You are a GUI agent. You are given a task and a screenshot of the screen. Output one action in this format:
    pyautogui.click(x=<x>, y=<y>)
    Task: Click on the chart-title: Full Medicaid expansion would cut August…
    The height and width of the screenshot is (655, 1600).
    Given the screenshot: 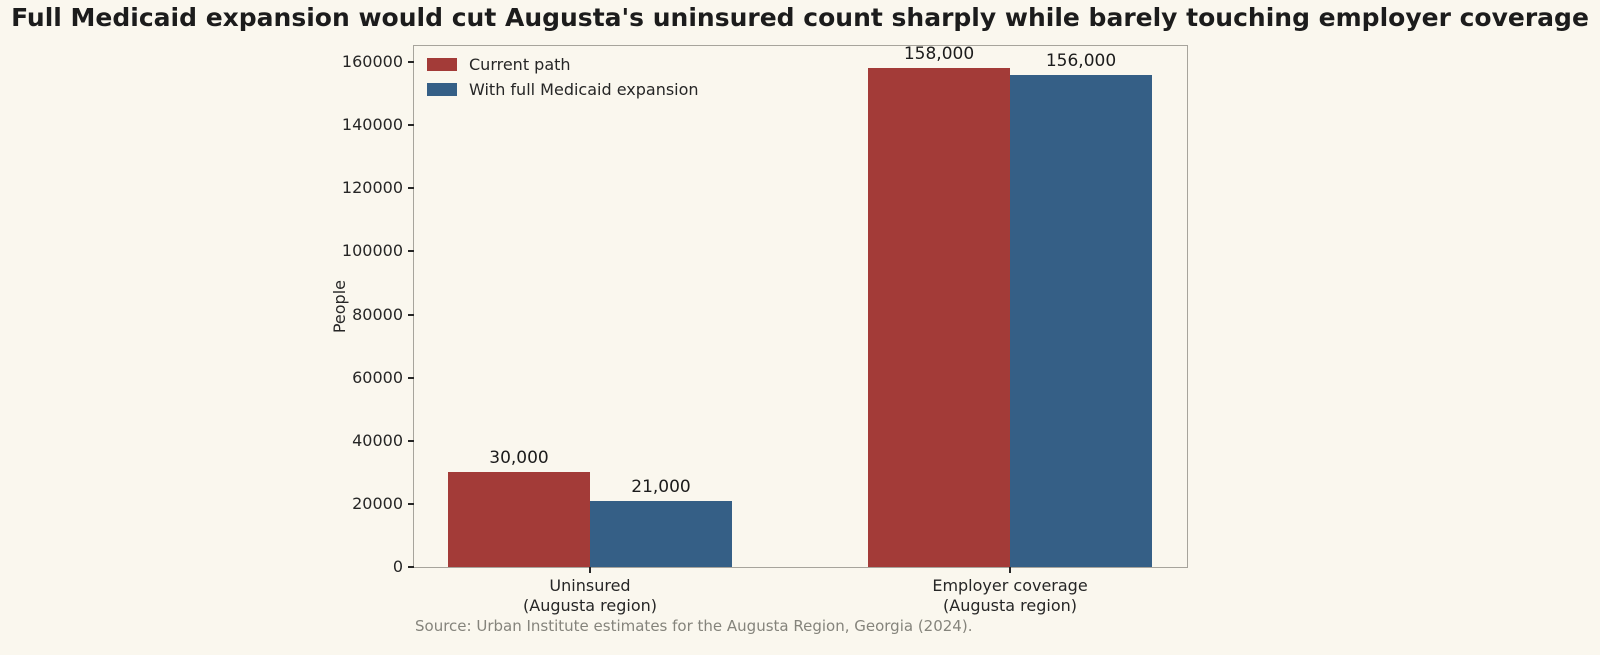 What is the action you would take?
    pyautogui.click(x=800, y=17)
    